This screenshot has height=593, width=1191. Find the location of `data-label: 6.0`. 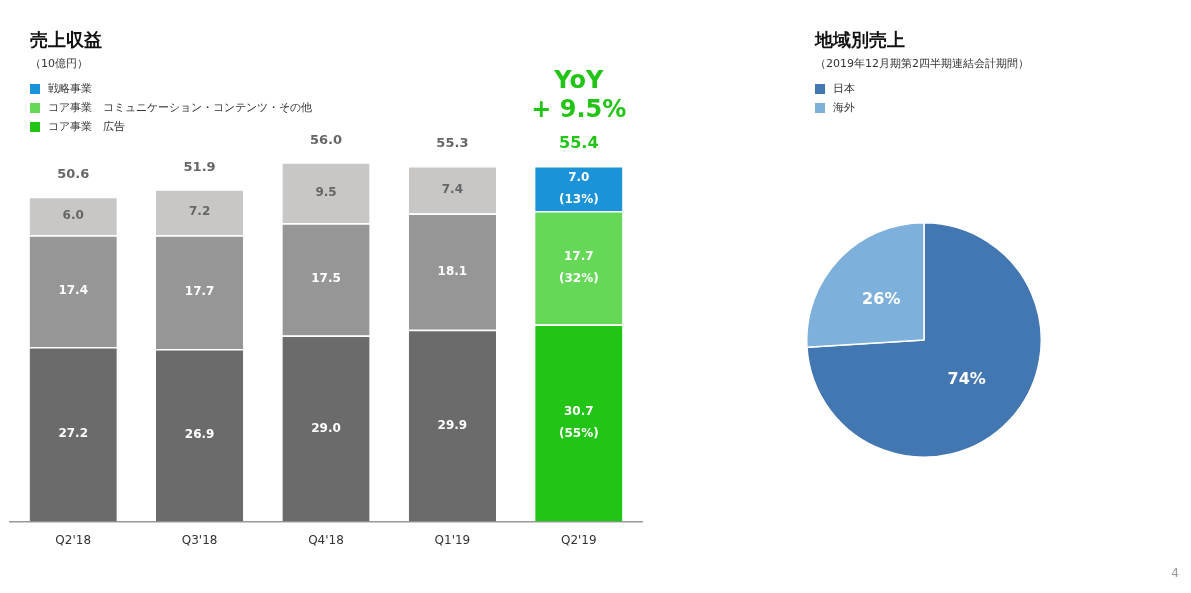

data-label: 6.0 is located at coordinates (73, 215).